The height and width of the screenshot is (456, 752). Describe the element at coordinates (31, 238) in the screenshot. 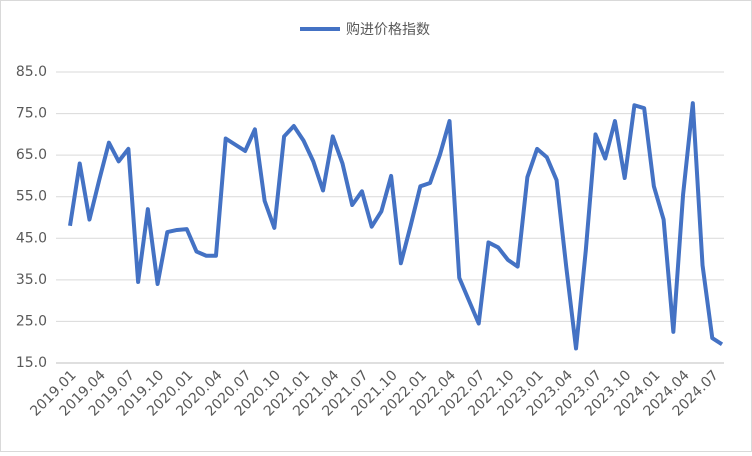

I see `y-tick-label: 45.0` at that location.